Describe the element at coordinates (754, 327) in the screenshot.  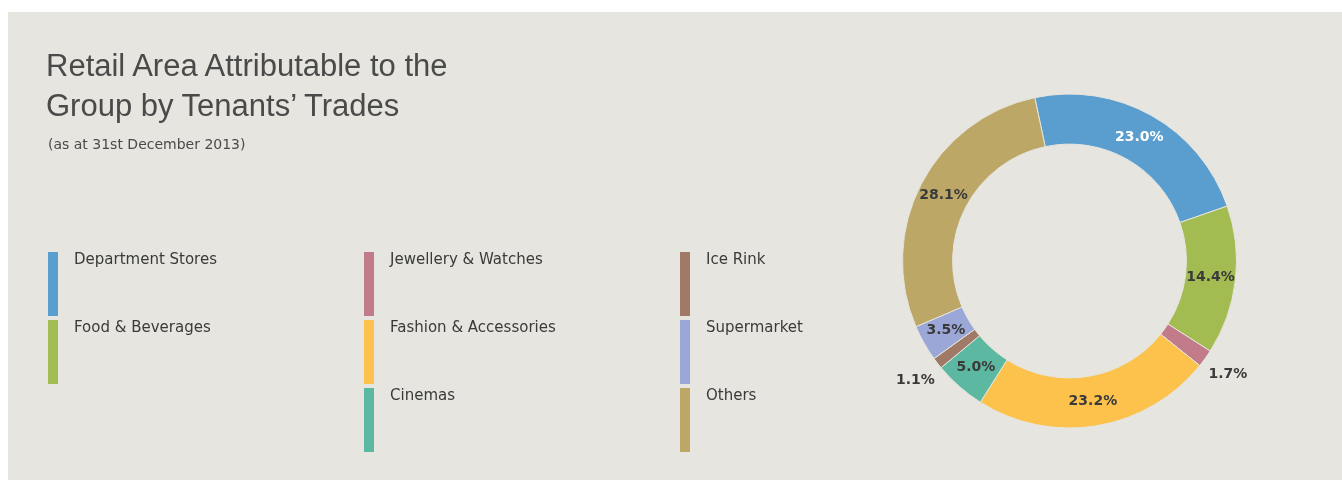
I see `legend-label: Supermarket` at that location.